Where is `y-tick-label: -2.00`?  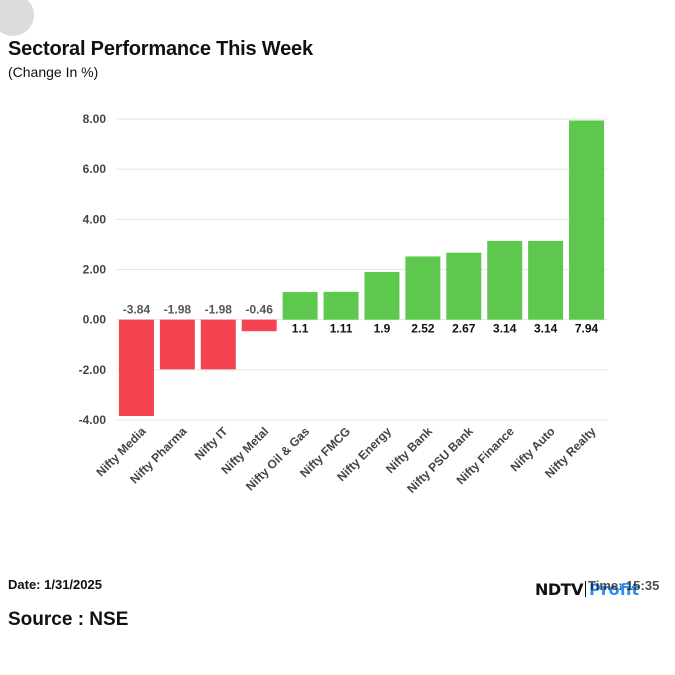
y-tick-label: -2.00 is located at coordinates (93, 370).